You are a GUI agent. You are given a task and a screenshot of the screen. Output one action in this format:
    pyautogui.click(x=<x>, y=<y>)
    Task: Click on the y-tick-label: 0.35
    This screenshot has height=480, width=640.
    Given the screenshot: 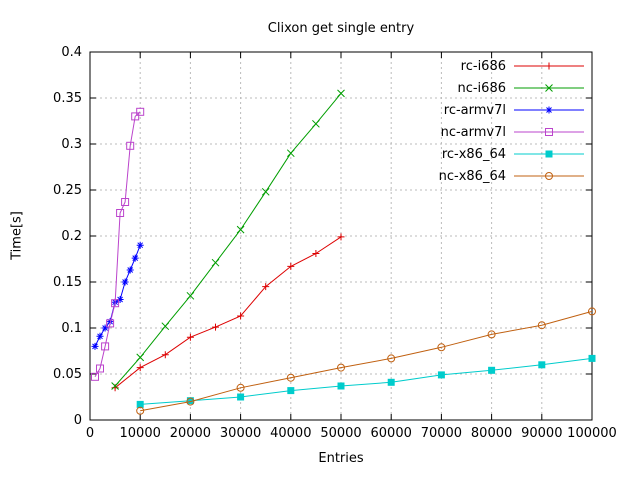 What is the action you would take?
    pyautogui.click(x=67, y=98)
    